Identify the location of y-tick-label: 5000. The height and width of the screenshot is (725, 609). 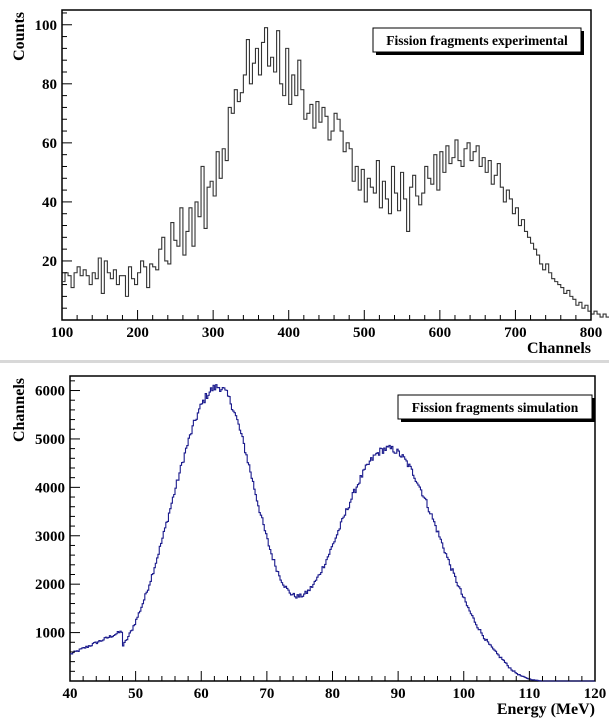
(50, 440).